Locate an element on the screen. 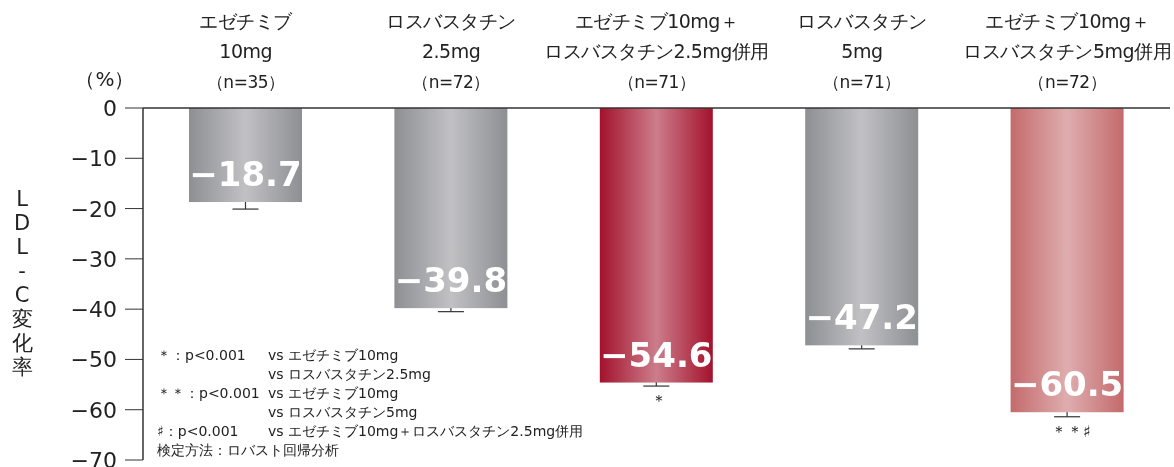  text: ♯：p<0.001 vs エゼチミブ10mg＋ロスバスタチン2.5mg併用 is located at coordinates (370, 431).